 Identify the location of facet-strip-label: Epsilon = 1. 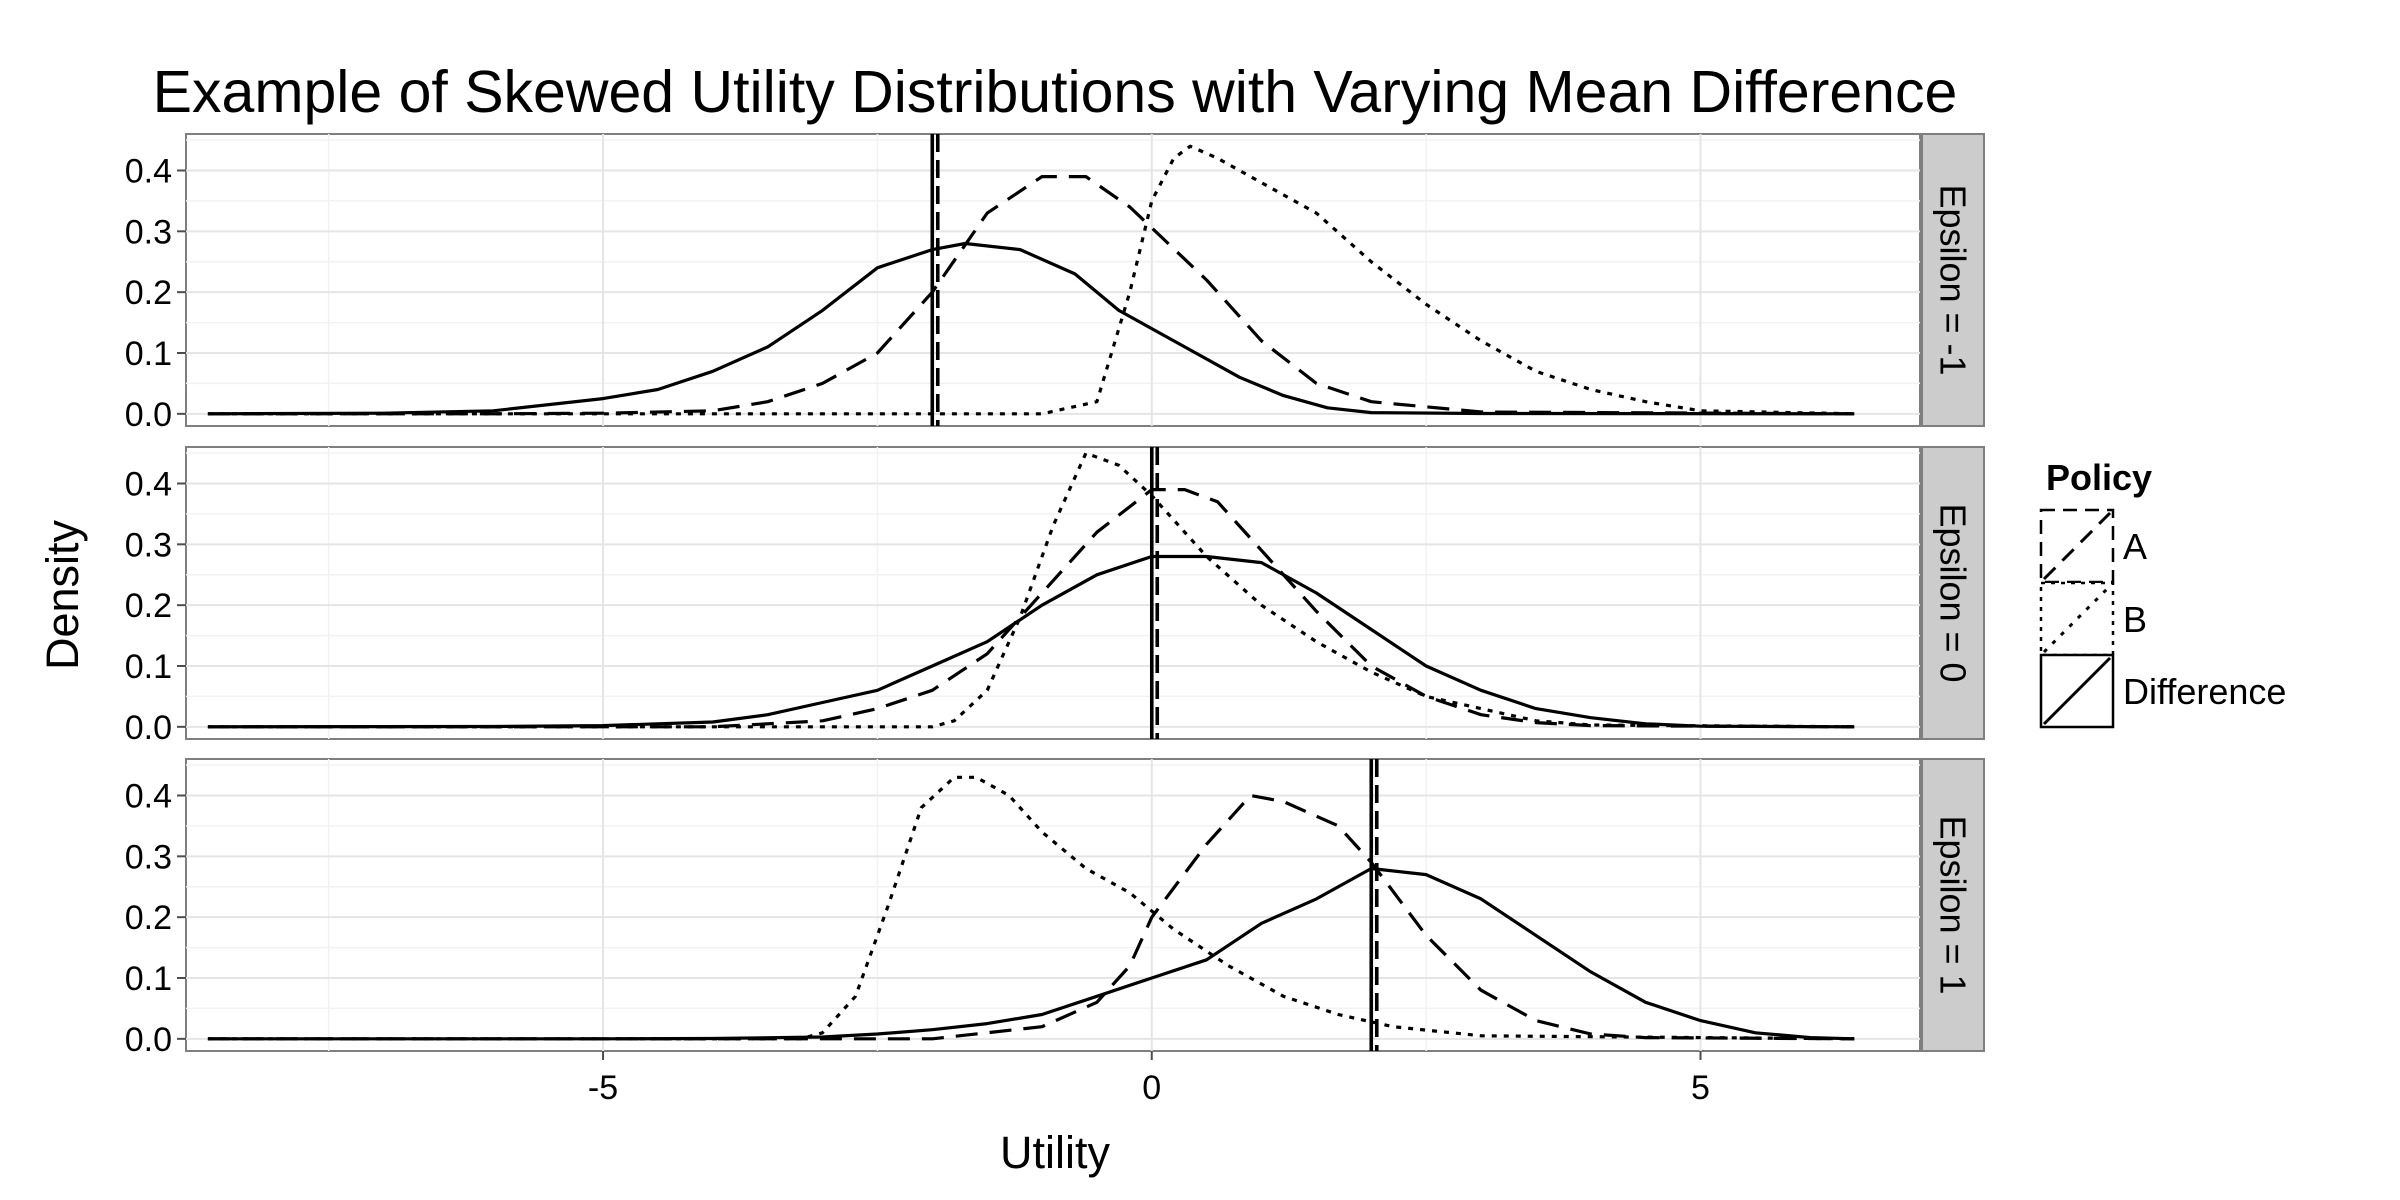
(1953, 904).